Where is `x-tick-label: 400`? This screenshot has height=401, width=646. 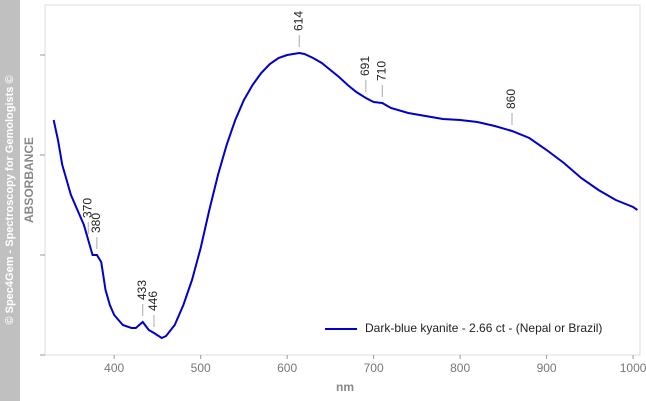 x-tick-label: 400 is located at coordinates (114, 368).